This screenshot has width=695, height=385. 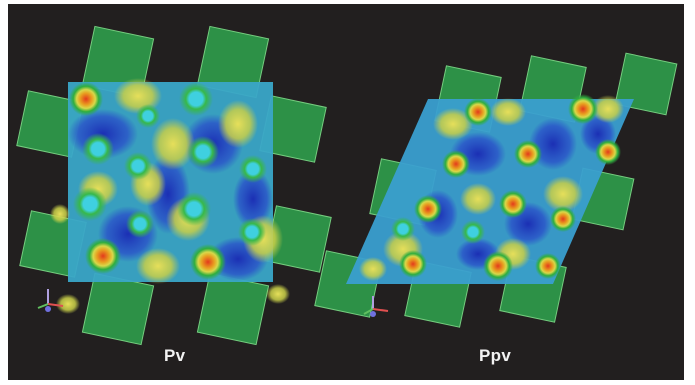 What do you see at coordinates (175, 355) in the screenshot?
I see `pv-label: Pv` at bounding box center [175, 355].